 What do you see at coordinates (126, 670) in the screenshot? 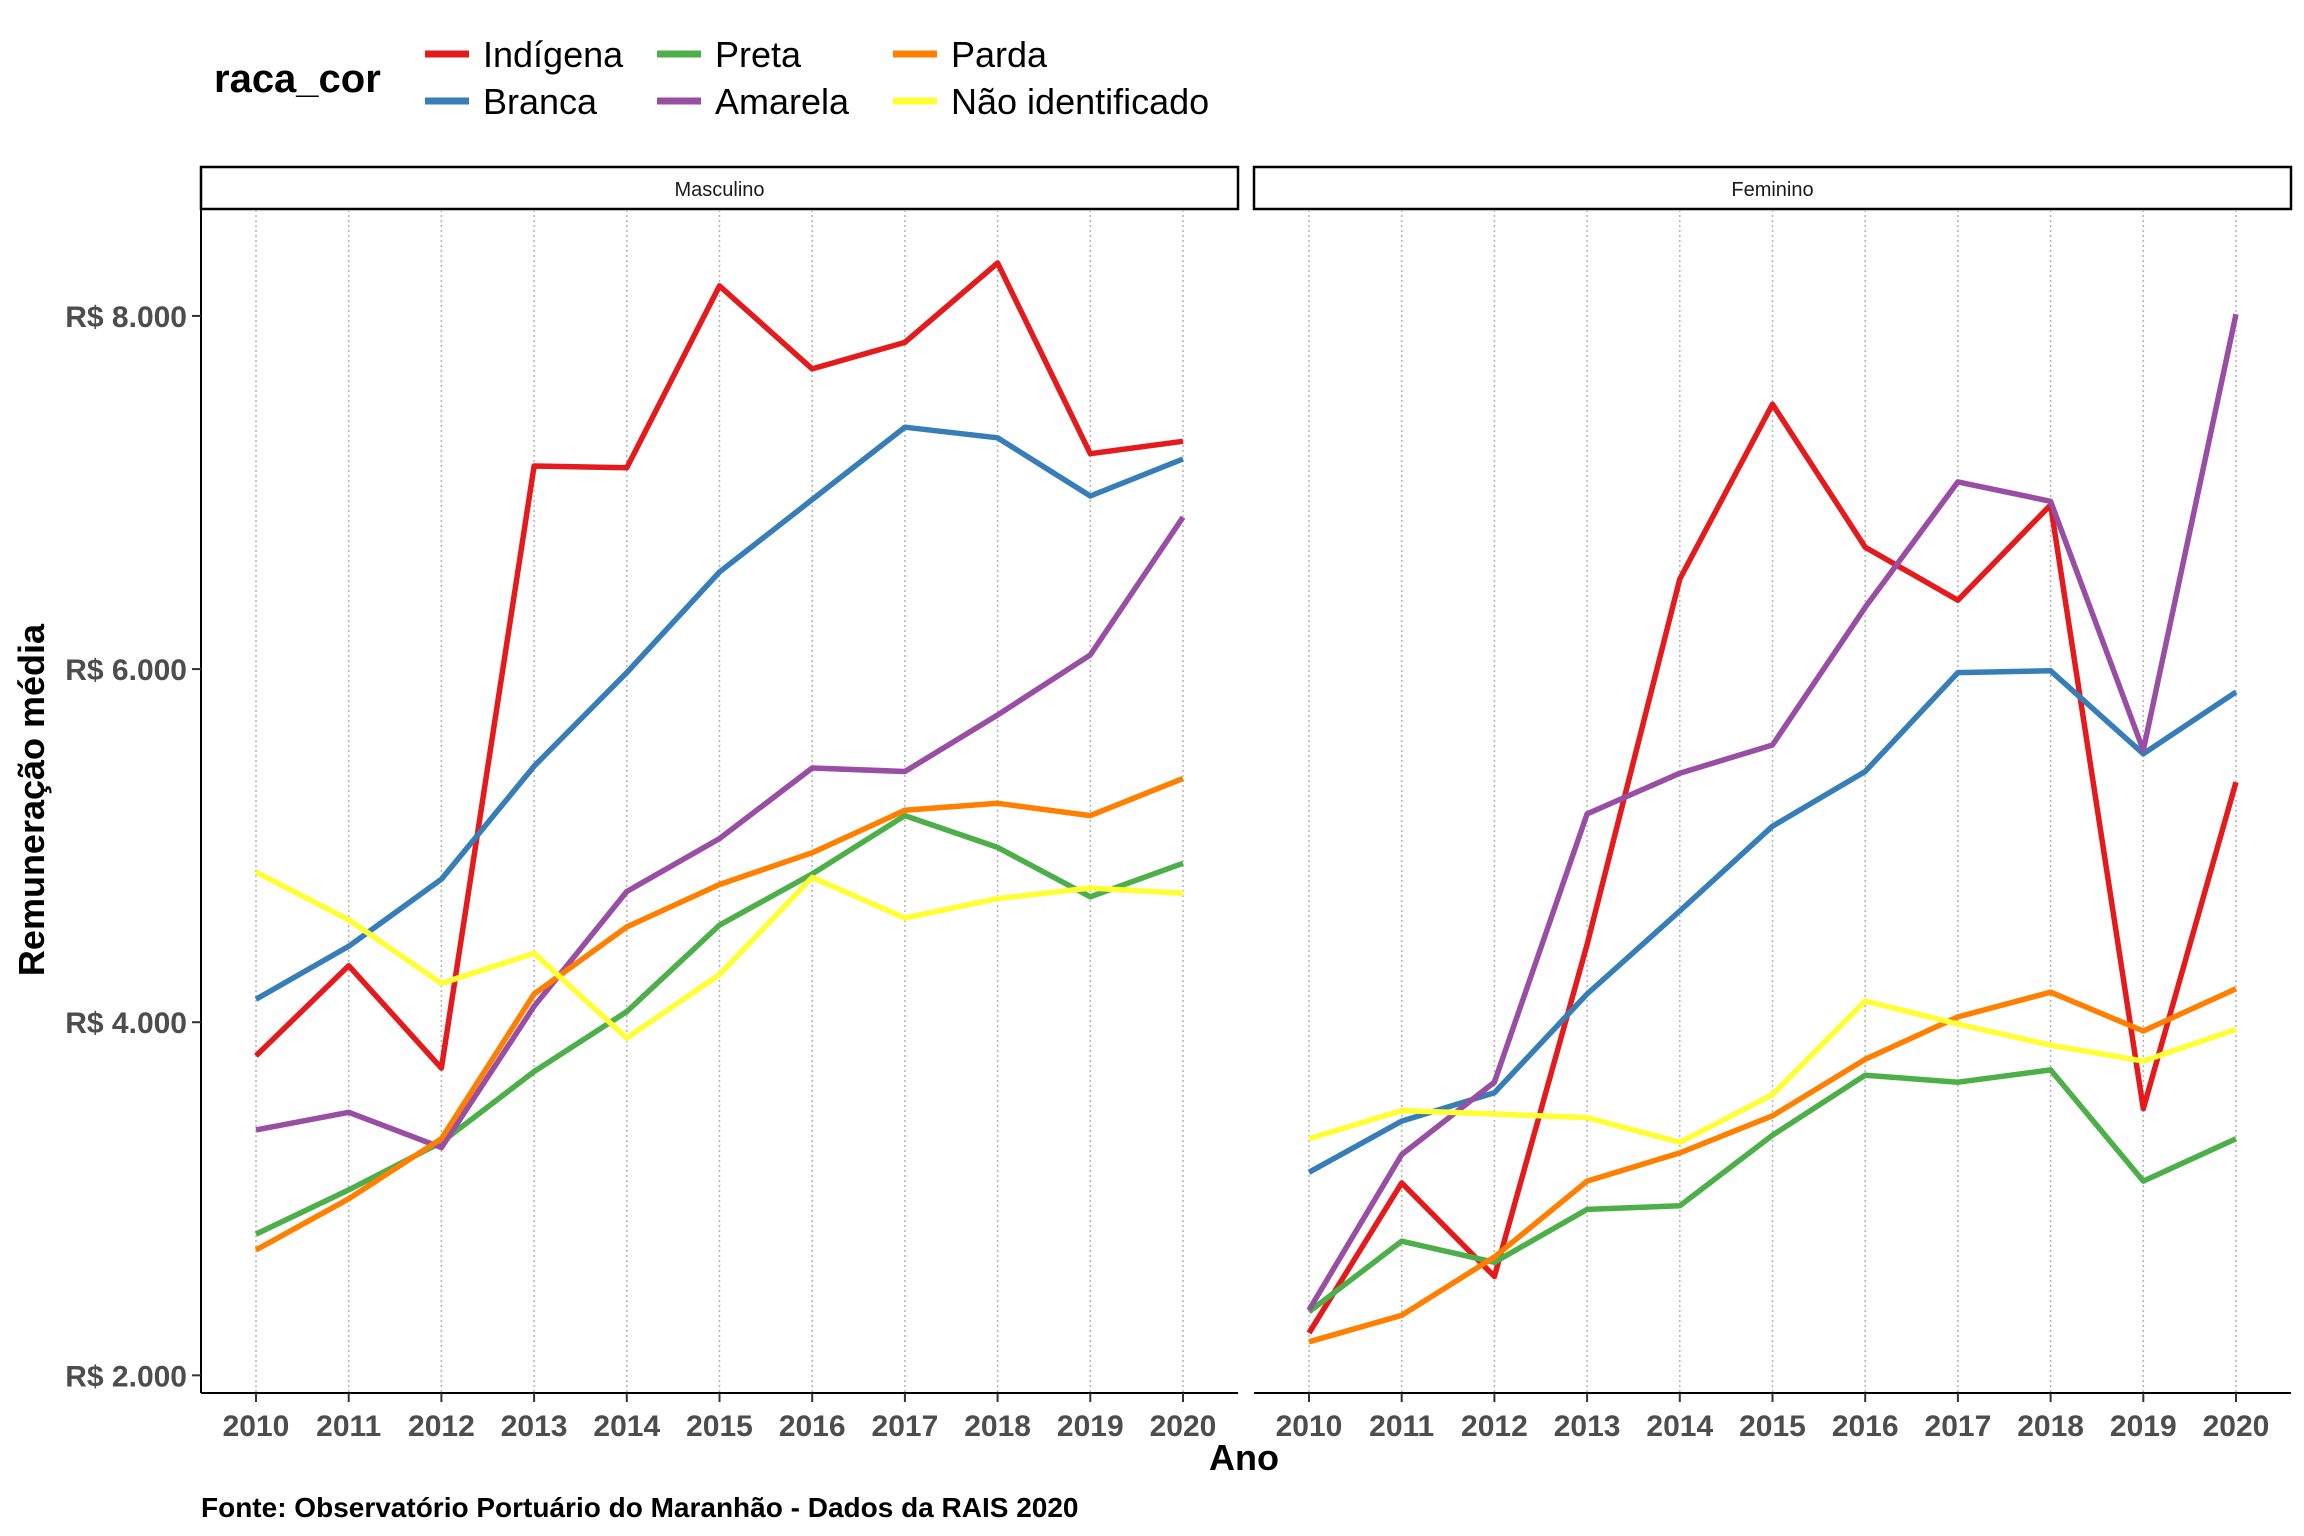
I see `y-tick-label: R$ 6.000` at bounding box center [126, 670].